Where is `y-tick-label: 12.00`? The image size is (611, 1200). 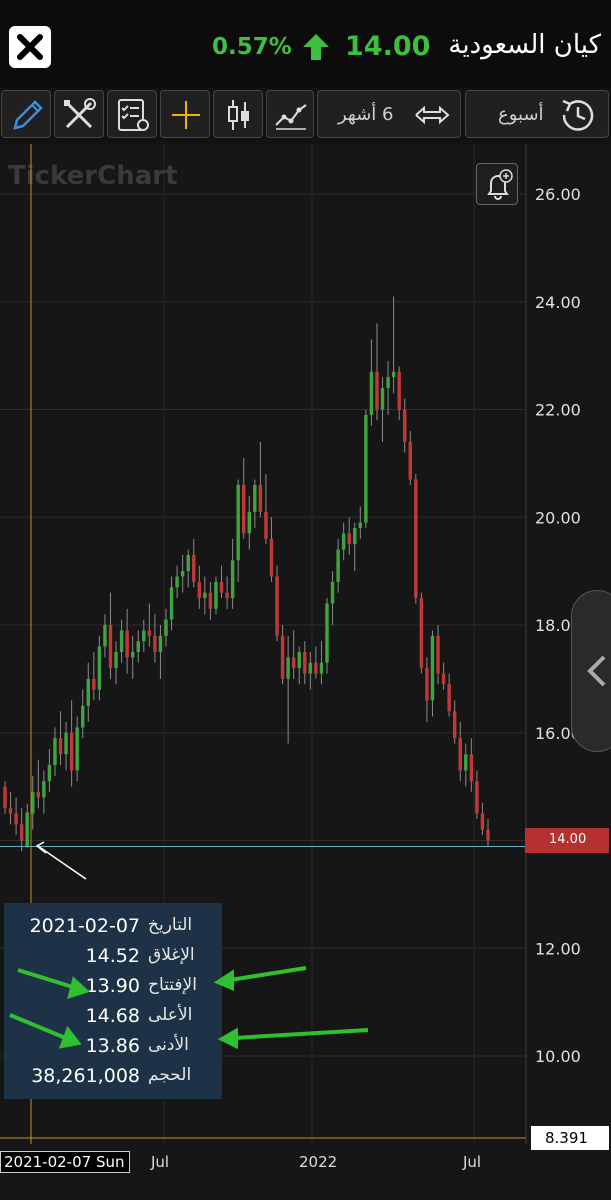 y-tick-label: 12.00 is located at coordinates (558, 948).